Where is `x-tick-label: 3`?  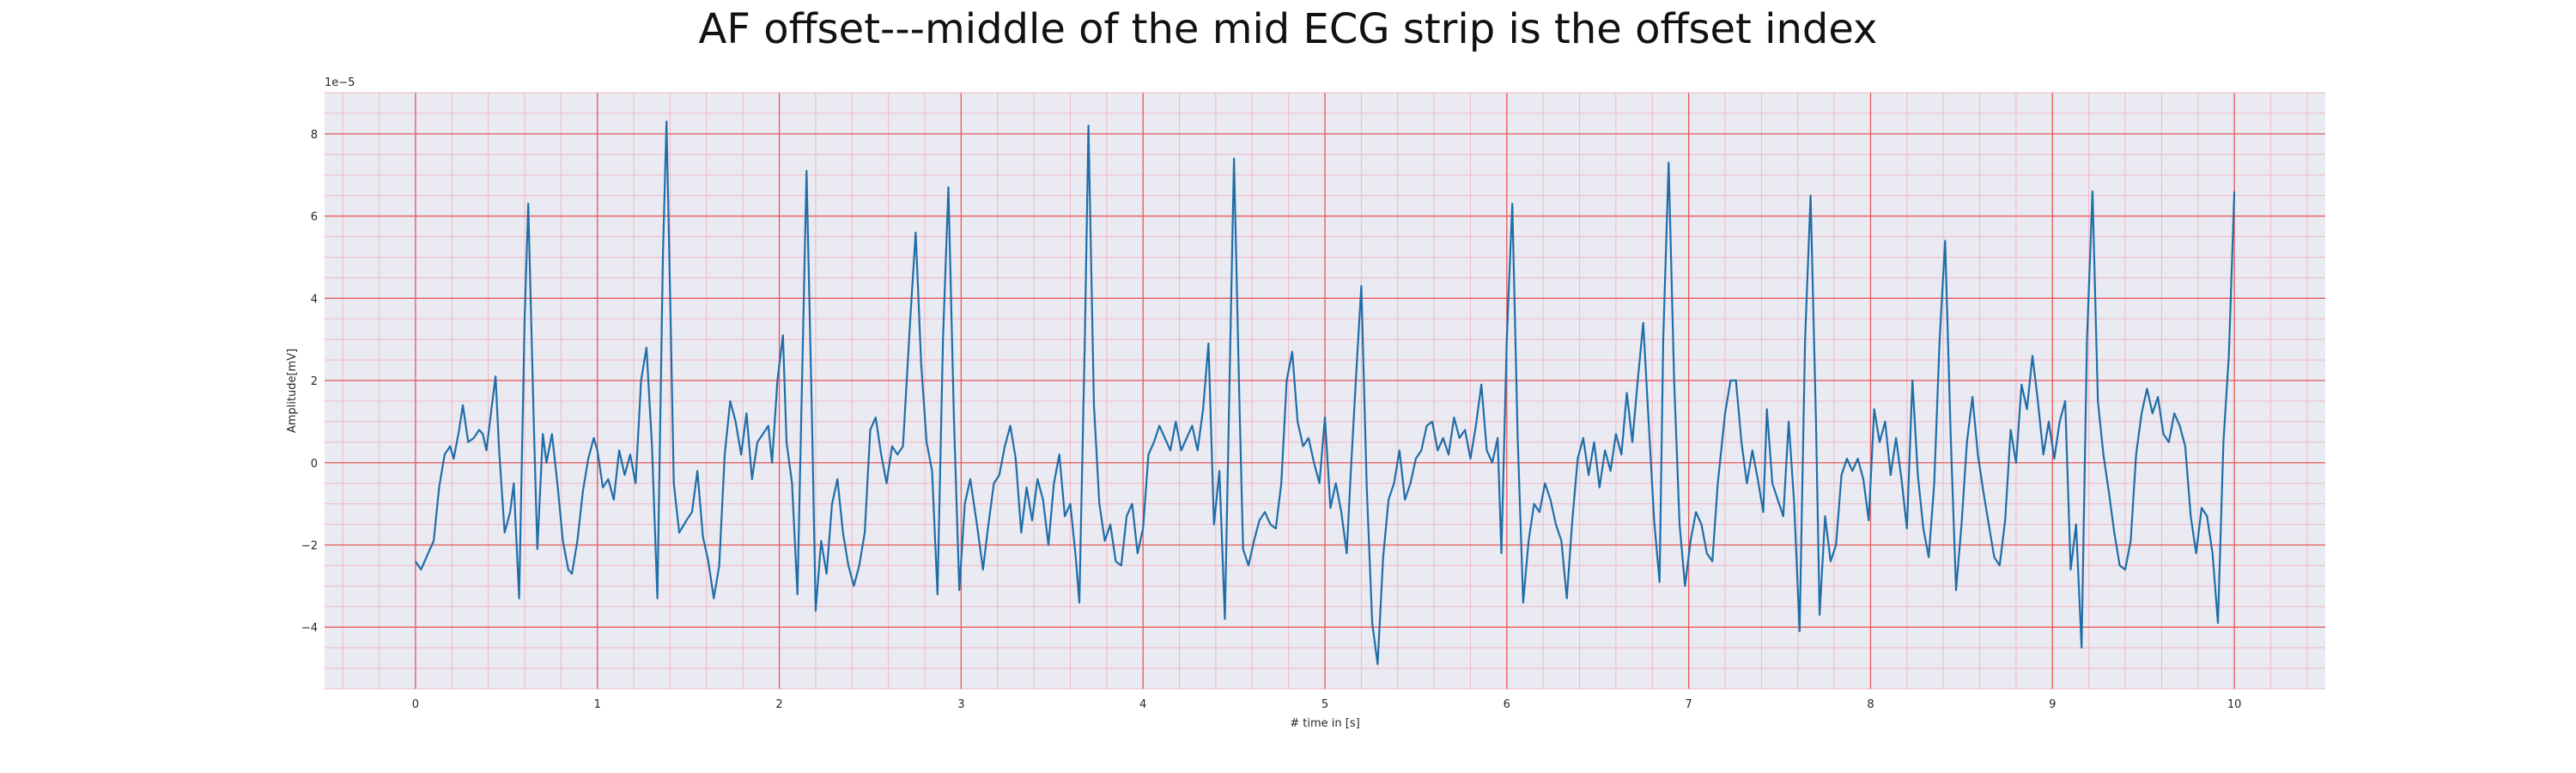 x-tick-label: 3 is located at coordinates (961, 704).